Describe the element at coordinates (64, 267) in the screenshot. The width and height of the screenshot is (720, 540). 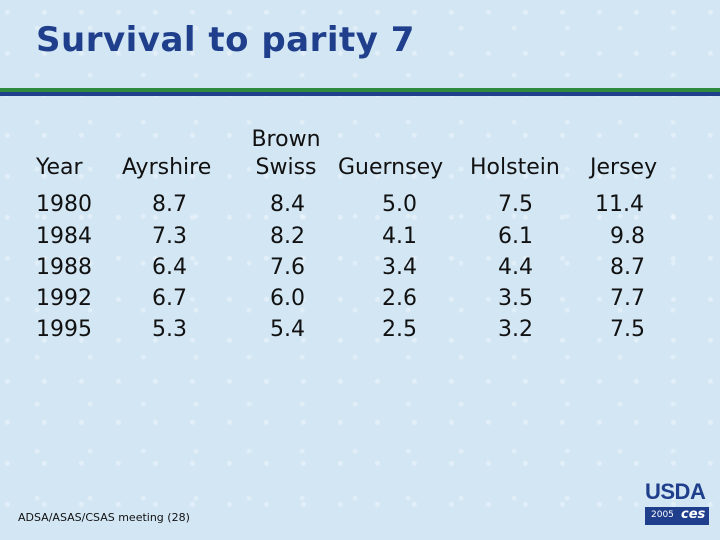
I see `cell-year: 1988` at that location.